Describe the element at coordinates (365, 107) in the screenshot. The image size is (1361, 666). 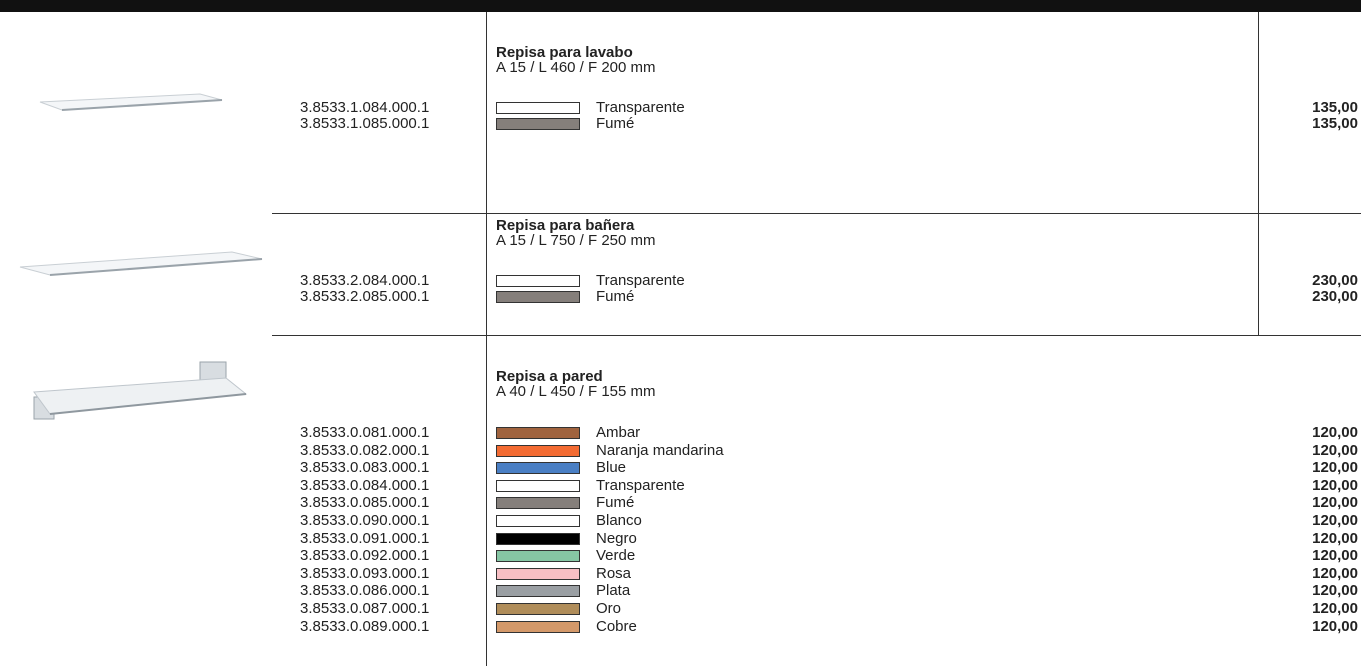
I see `product-code: 3.8533.1.084.000.1` at that location.